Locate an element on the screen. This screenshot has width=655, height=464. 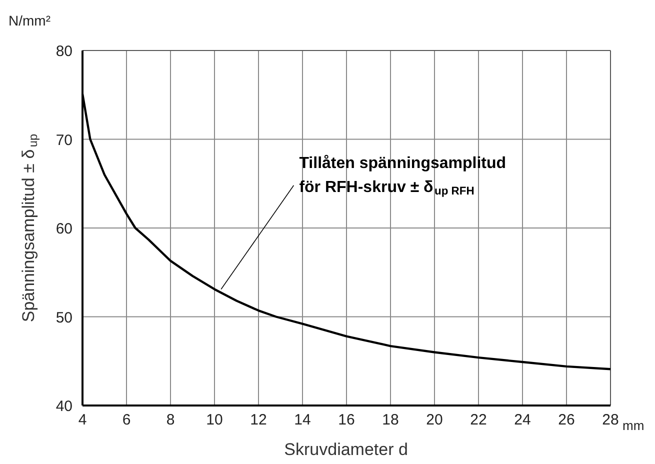
x-tick-label: 26 is located at coordinates (566, 420).